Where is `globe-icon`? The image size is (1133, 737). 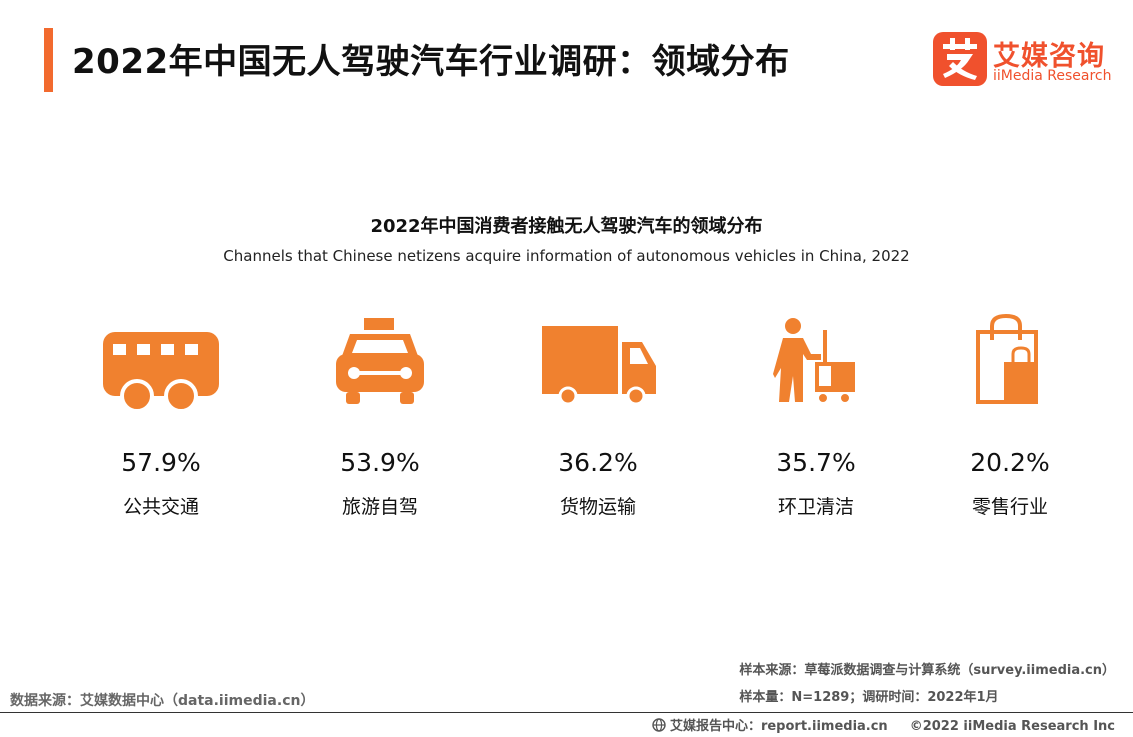
globe-icon is located at coordinates (659, 726).